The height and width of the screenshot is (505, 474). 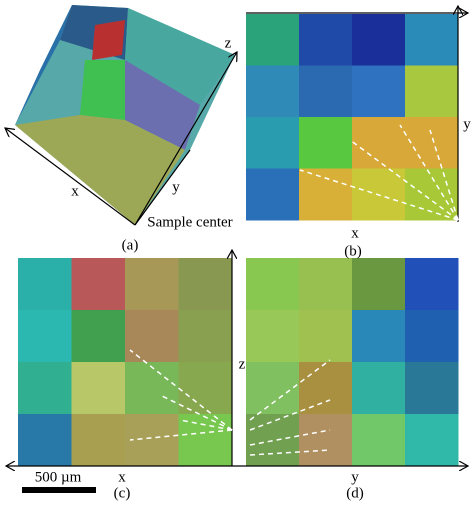 What do you see at coordinates (162, 187) in the screenshot?
I see `axis-y` at bounding box center [162, 187].